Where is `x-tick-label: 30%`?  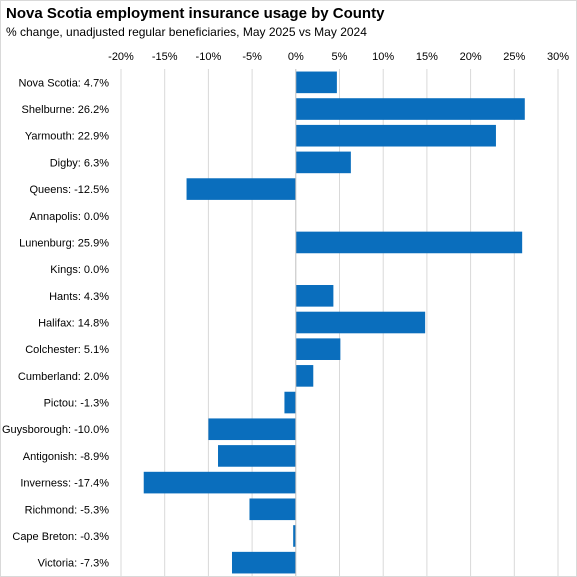 x-tick-label: 30% is located at coordinates (558, 57).